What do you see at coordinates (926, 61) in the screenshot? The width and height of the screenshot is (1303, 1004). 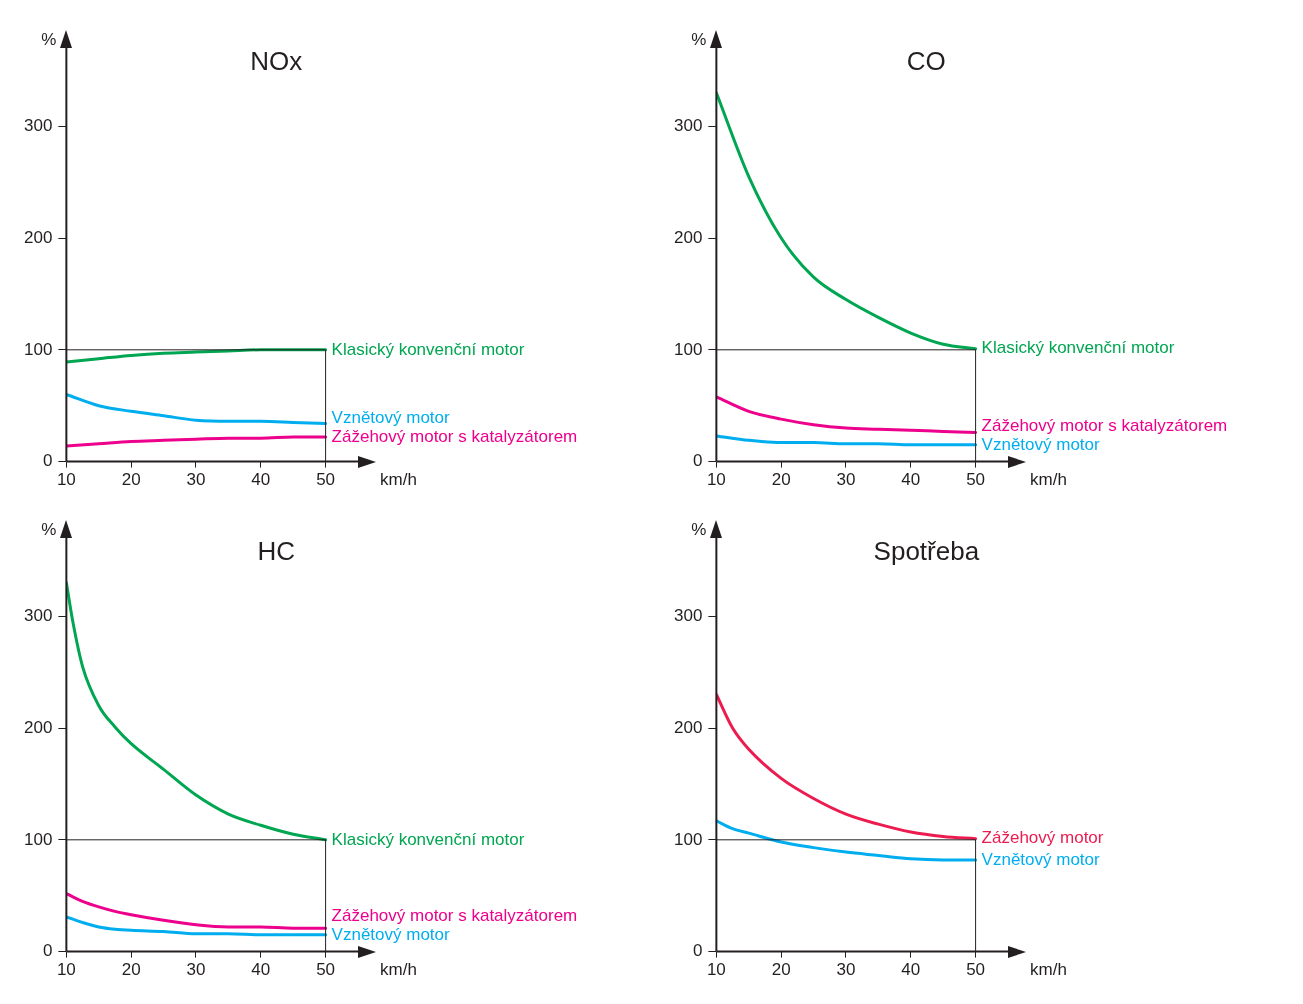 I see `chart-title: CO` at bounding box center [926, 61].